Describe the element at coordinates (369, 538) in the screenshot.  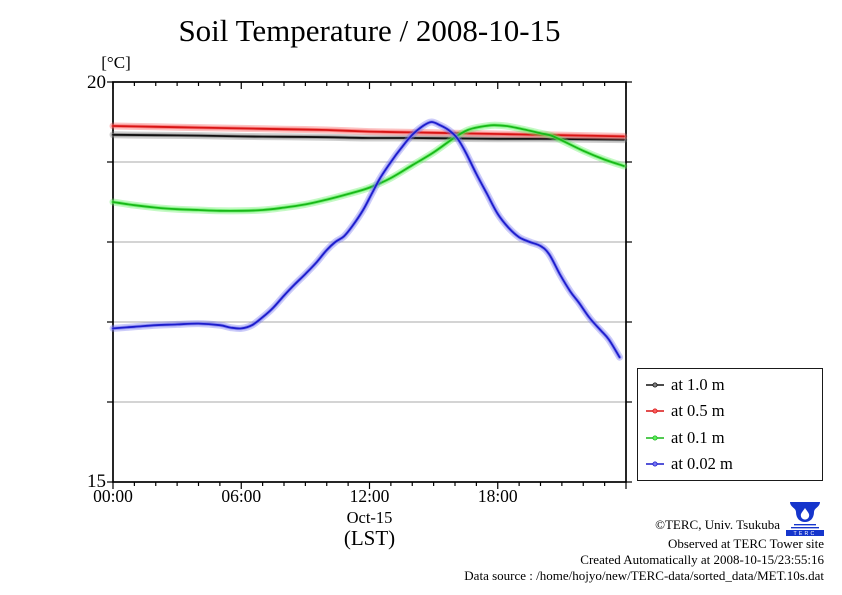
I see `x-axis-timezone-label: (LST)` at that location.